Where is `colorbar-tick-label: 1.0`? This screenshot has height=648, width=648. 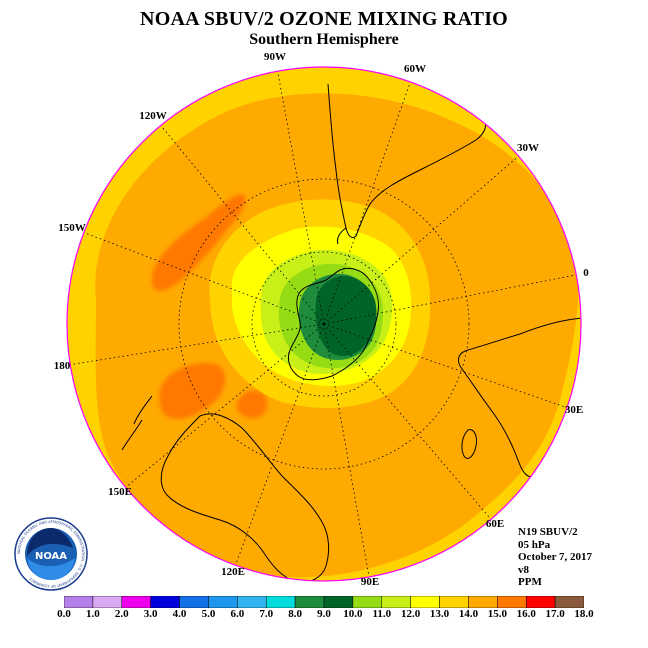 colorbar-tick-label: 1.0 is located at coordinates (93, 614).